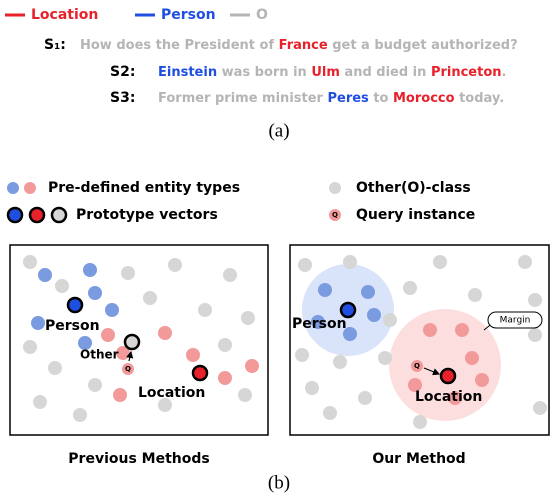  What do you see at coordinates (136, 15) in the screenshot?
I see `legend: Location Person O` at bounding box center [136, 15].